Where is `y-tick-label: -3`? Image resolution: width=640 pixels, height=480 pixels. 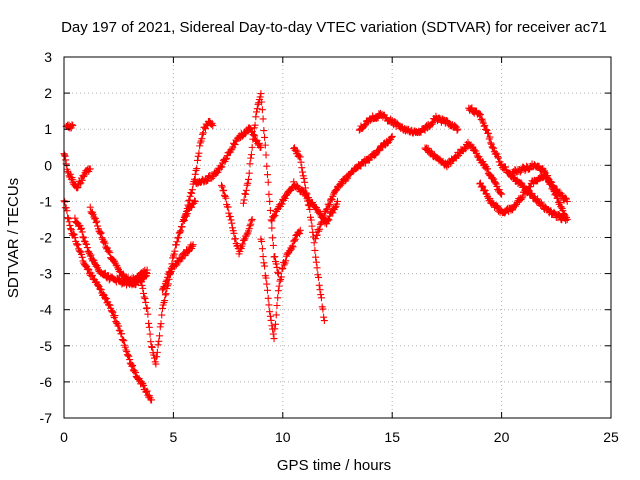 y-tick-label: -3 is located at coordinates (46, 274).